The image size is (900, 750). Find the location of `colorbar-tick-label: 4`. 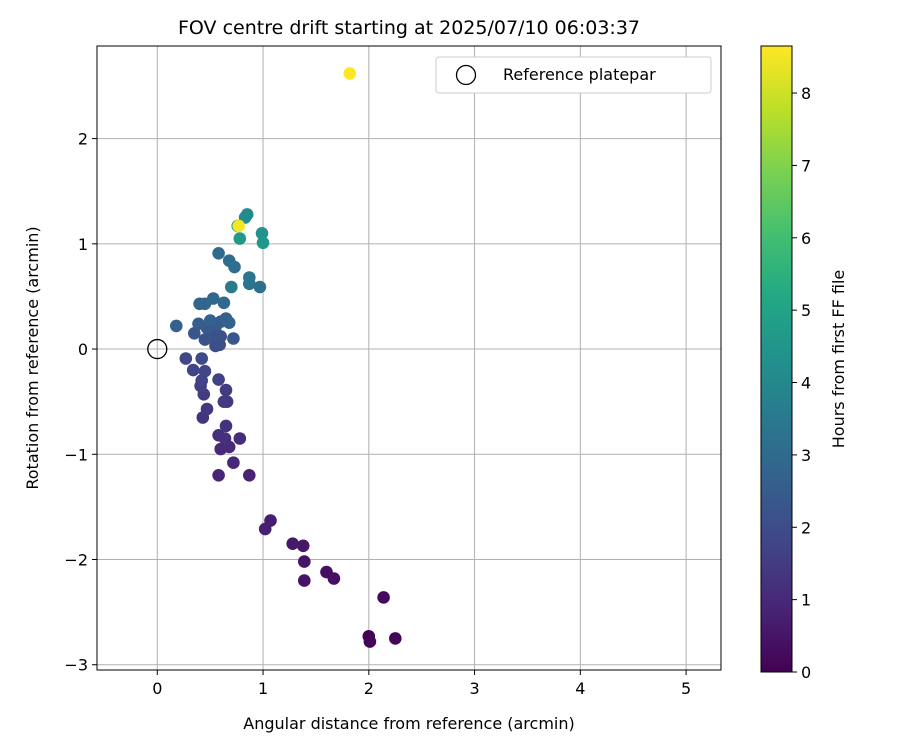

colorbar-tick-label: 4 is located at coordinates (806, 383).